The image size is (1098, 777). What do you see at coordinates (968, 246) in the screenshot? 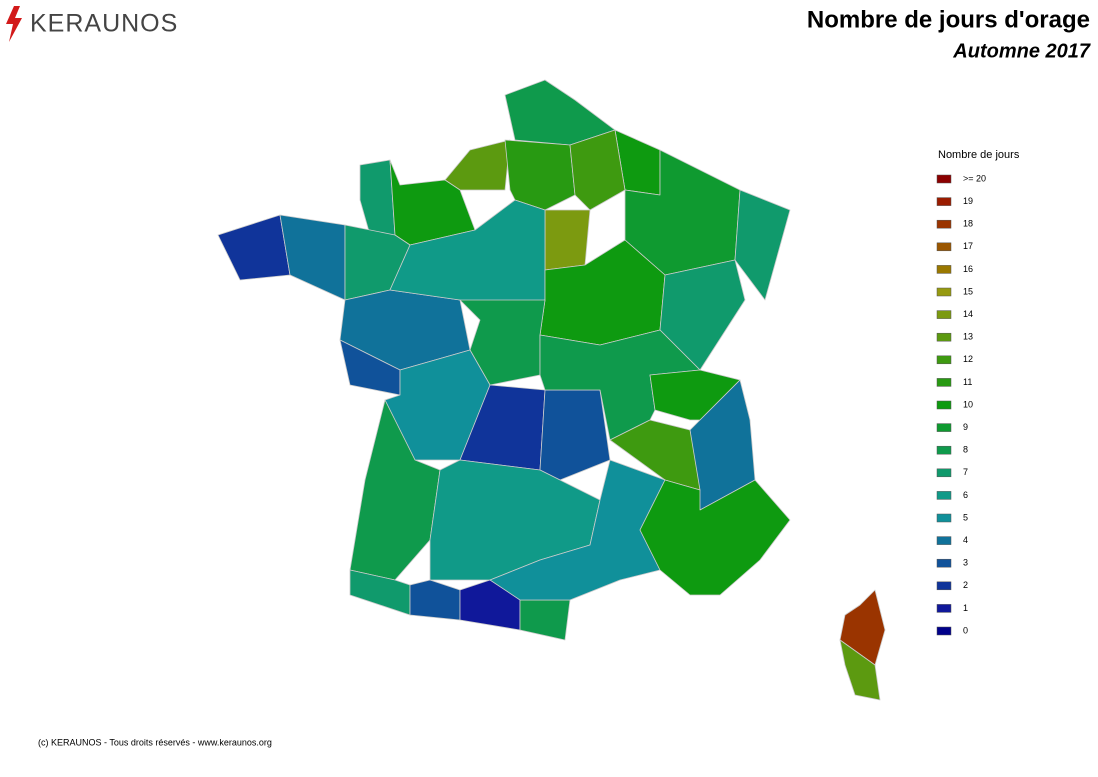
I see `legend-label: 17` at bounding box center [968, 246].